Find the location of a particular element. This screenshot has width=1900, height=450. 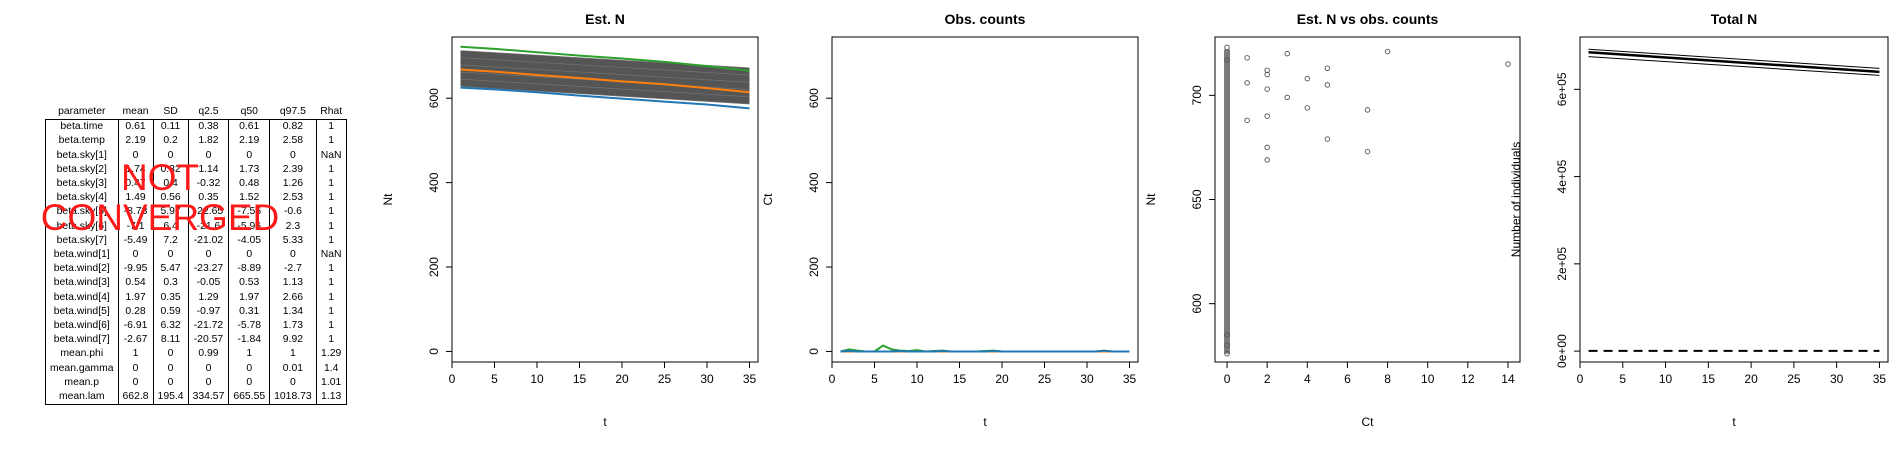

table-row: beta.wind[6] -6.91 6.32 -21.72 -5.78 1.73 1 is located at coordinates (196, 326).